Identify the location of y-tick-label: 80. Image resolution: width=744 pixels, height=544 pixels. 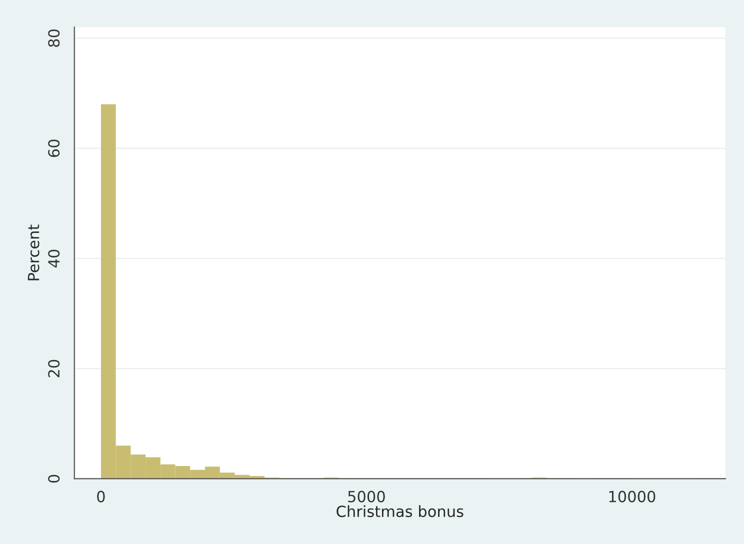
(54, 38).